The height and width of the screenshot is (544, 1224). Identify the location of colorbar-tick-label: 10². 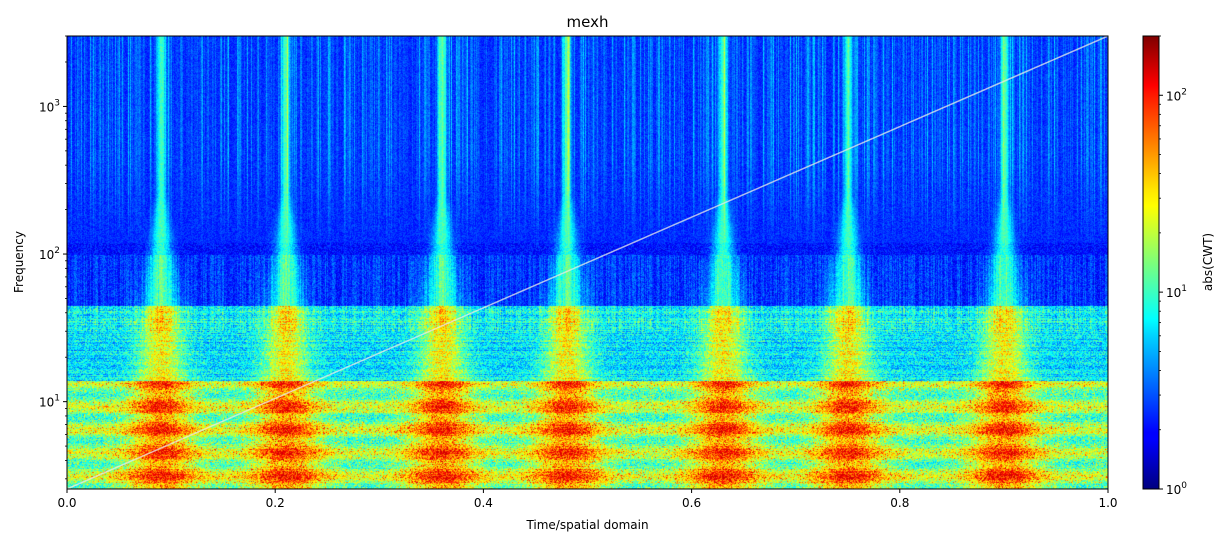
(1176, 95).